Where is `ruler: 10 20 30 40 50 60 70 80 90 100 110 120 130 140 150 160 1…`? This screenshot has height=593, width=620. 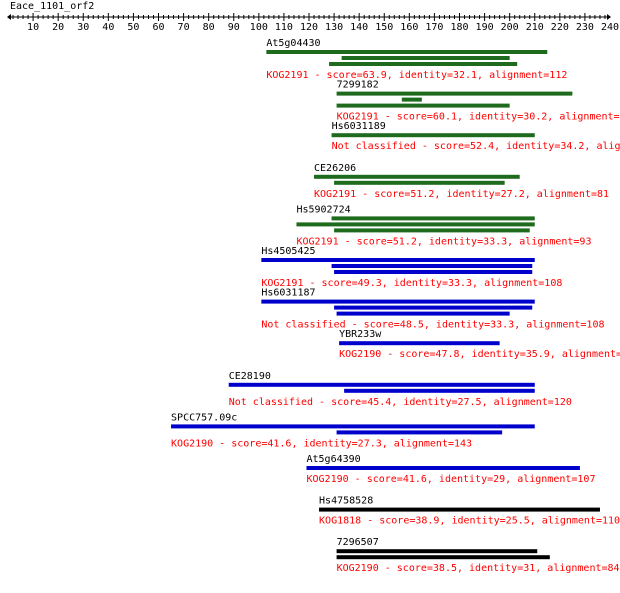 ruler: 10 20 30 40 50 60 70 80 90 100 110 120 130 140 150 160 1… is located at coordinates (313, 23).